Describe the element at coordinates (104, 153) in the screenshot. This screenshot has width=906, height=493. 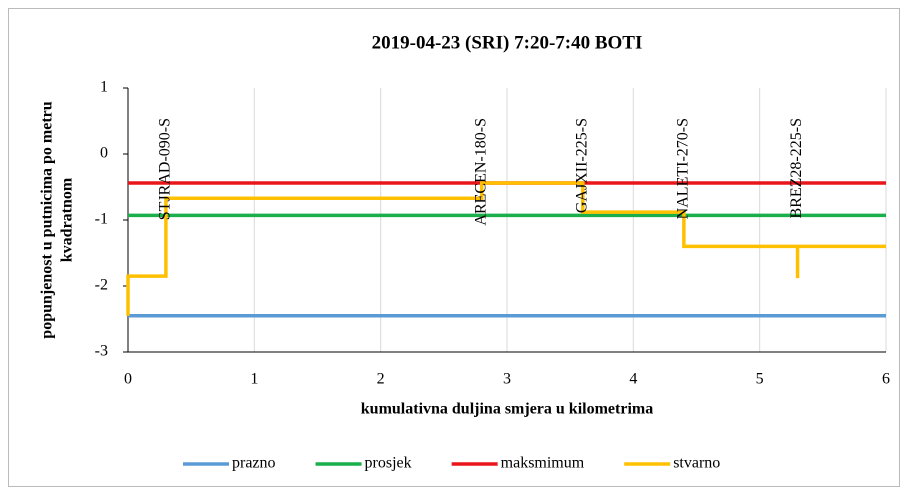
I see `y-tick-label: 0` at that location.